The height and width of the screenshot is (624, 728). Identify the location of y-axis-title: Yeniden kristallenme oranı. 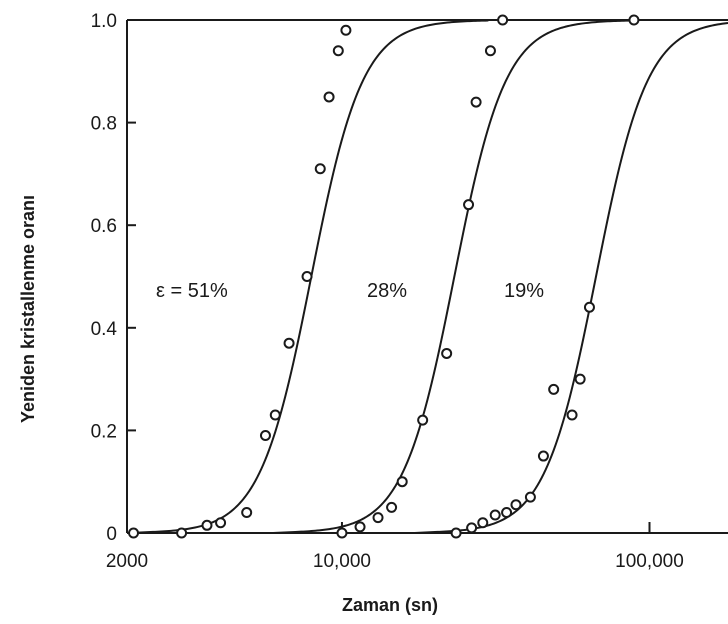
(28, 309).